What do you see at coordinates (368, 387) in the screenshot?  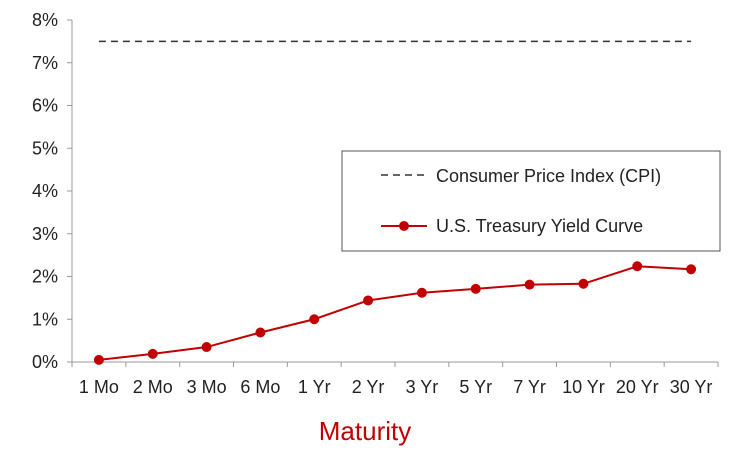 I see `x-tick-label: 2 Yr` at bounding box center [368, 387].